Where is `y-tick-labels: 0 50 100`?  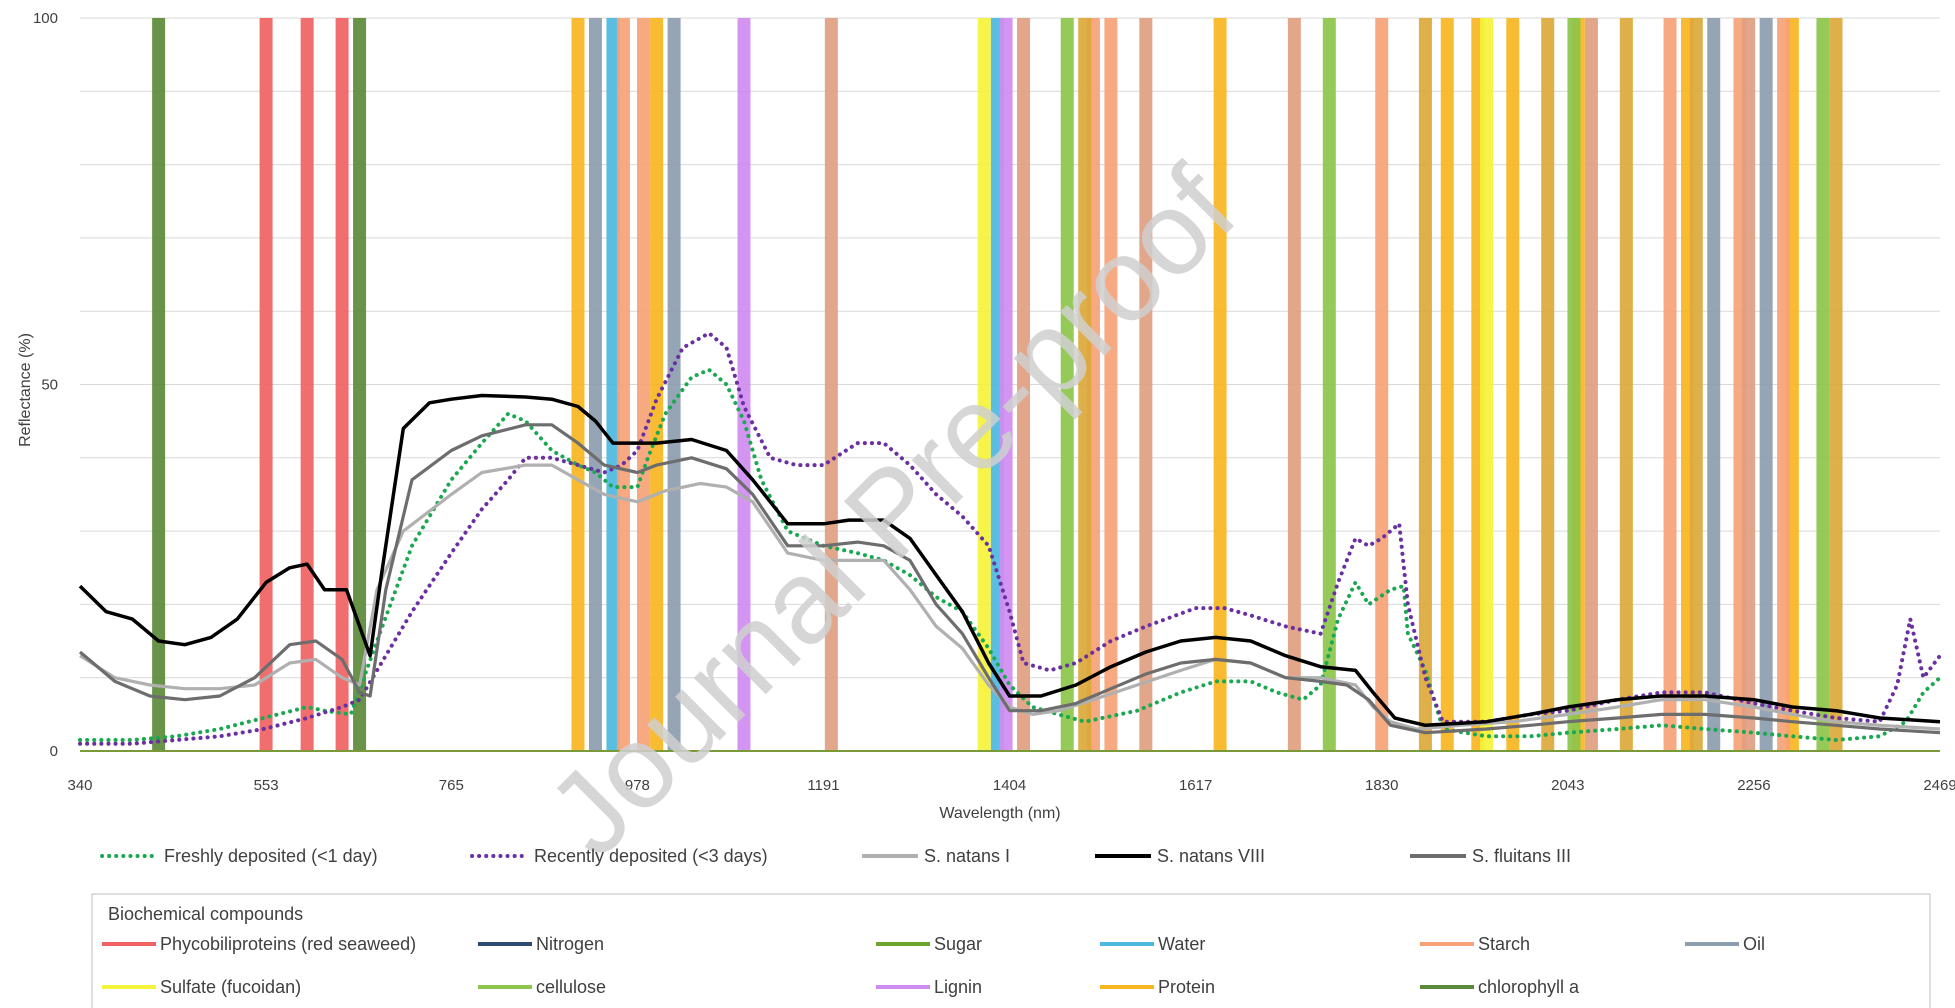 y-tick-labels: 0 50 100 is located at coordinates (45, 385).